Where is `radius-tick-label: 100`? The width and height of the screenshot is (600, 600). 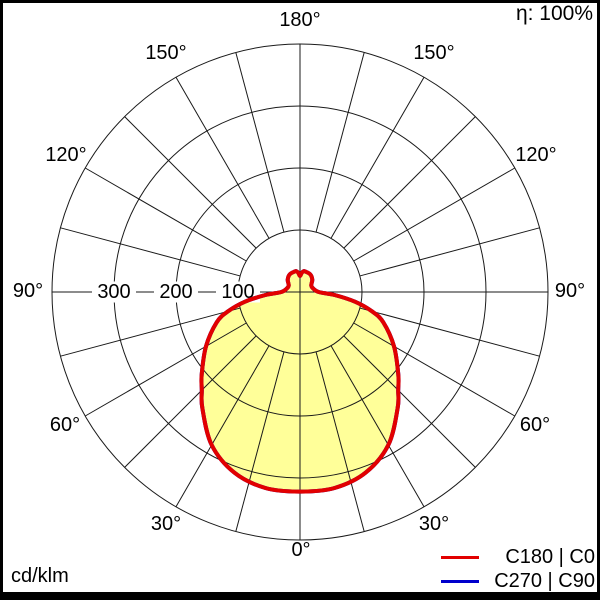 radius-tick-label: 100 is located at coordinates (237, 292).